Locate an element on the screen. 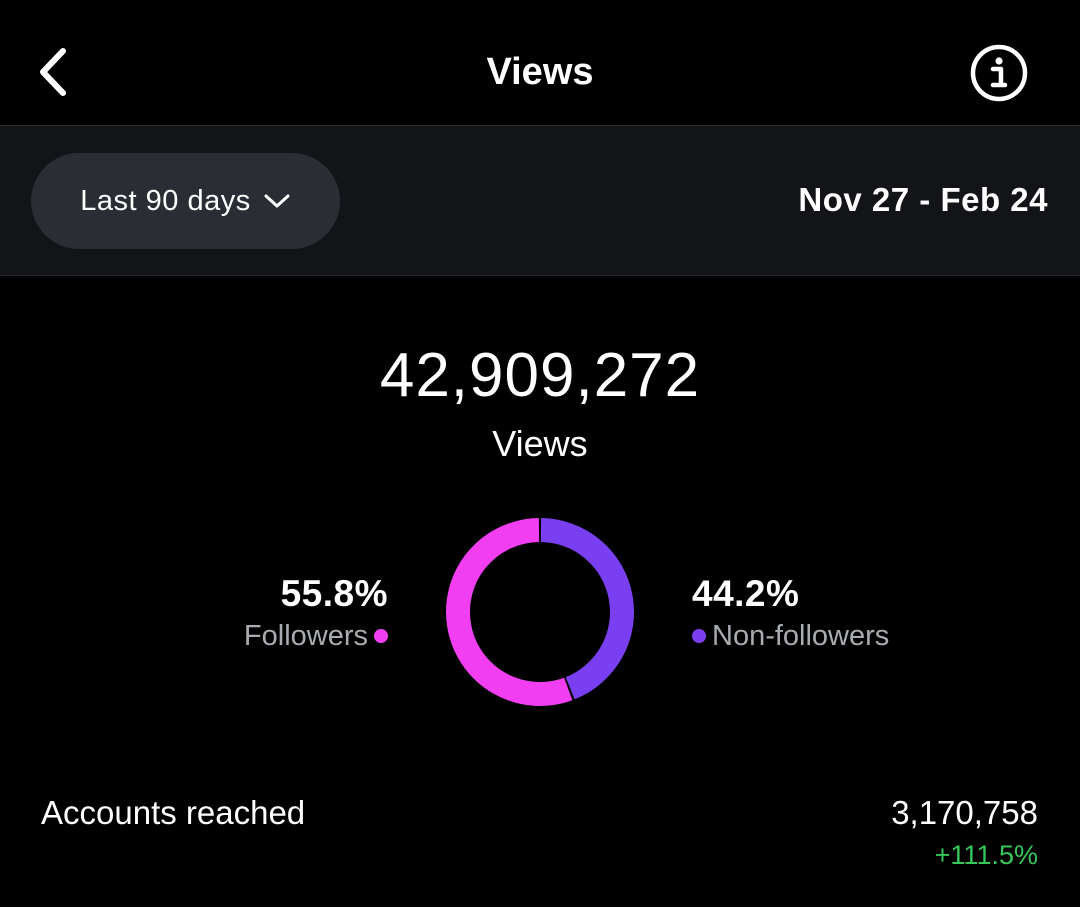 The image size is (1080, 907). total-views-label: Views is located at coordinates (540, 443).